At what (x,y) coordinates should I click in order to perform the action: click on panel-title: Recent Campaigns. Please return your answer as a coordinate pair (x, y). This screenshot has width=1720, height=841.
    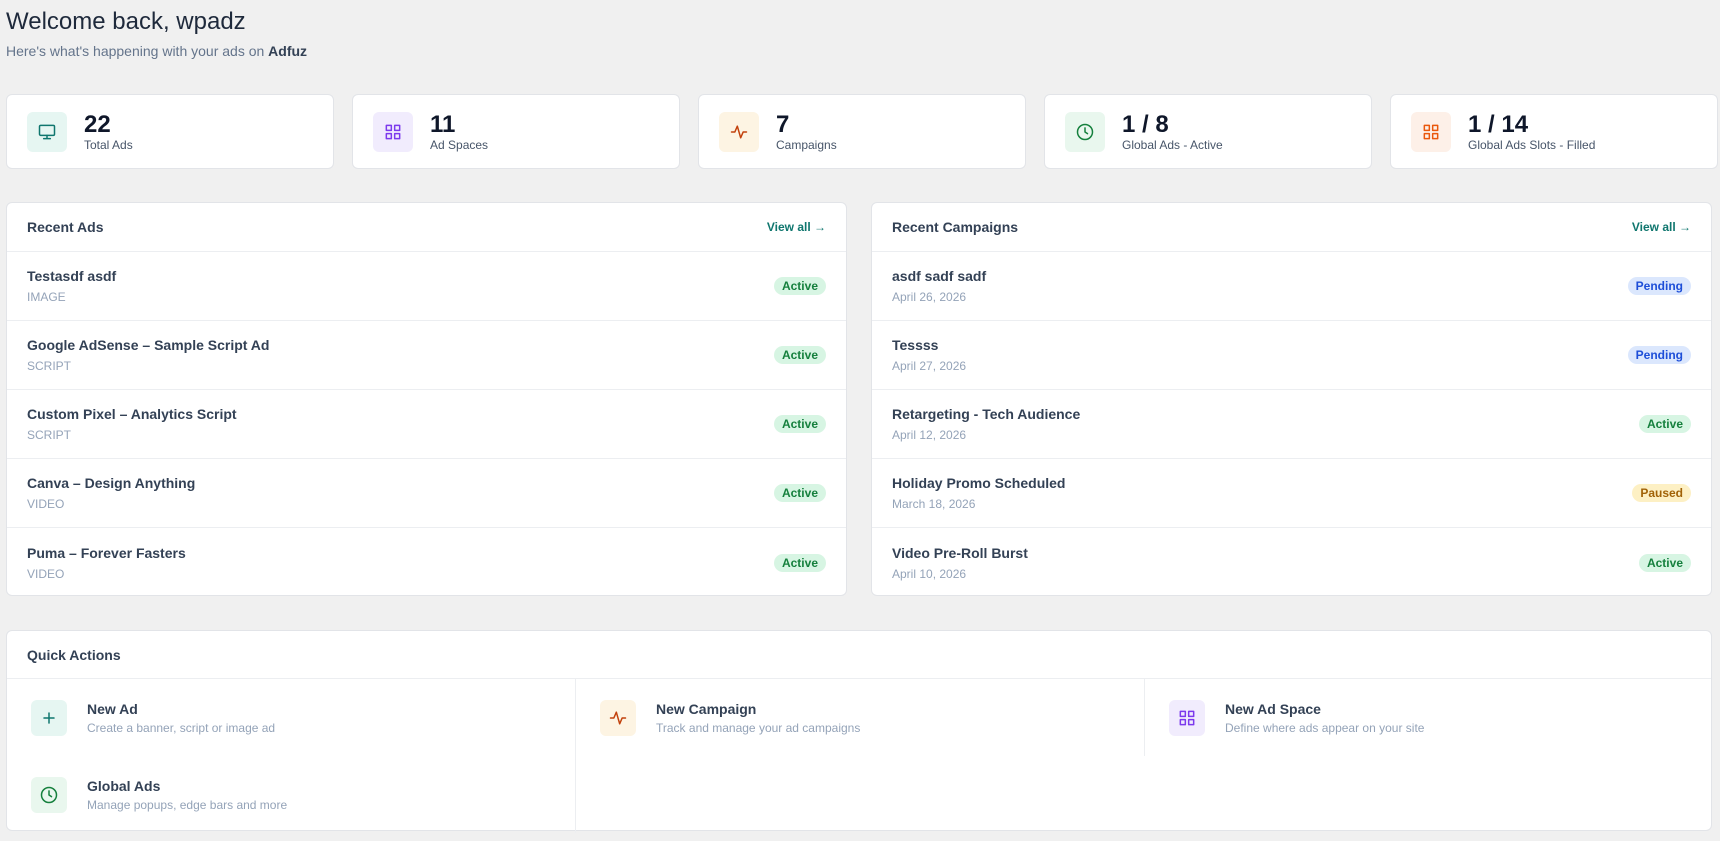
    Looking at the image, I should click on (955, 227).